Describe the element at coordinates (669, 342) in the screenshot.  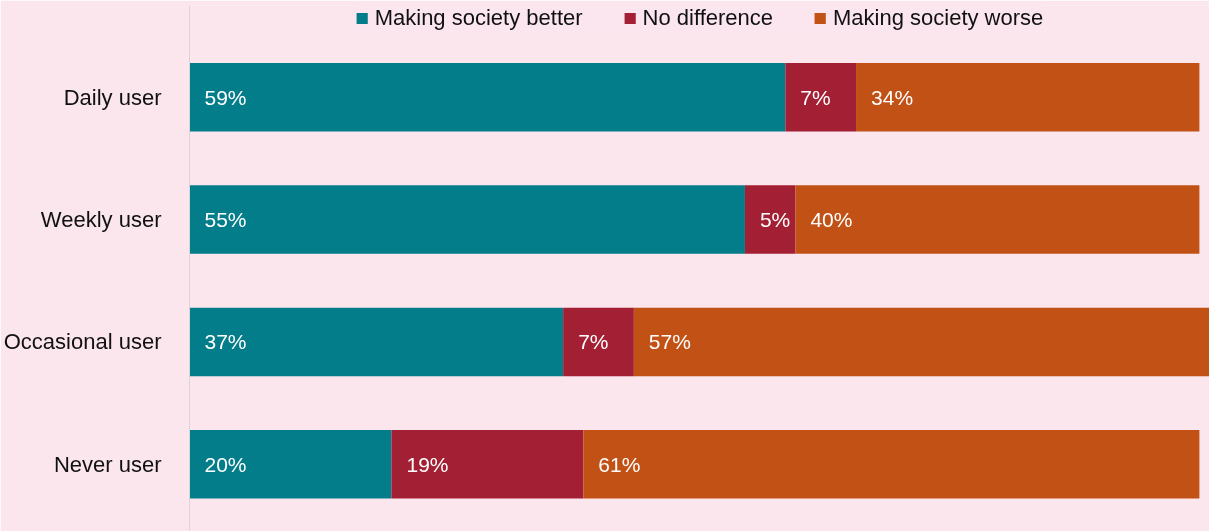
I see `data-label: 57%` at that location.